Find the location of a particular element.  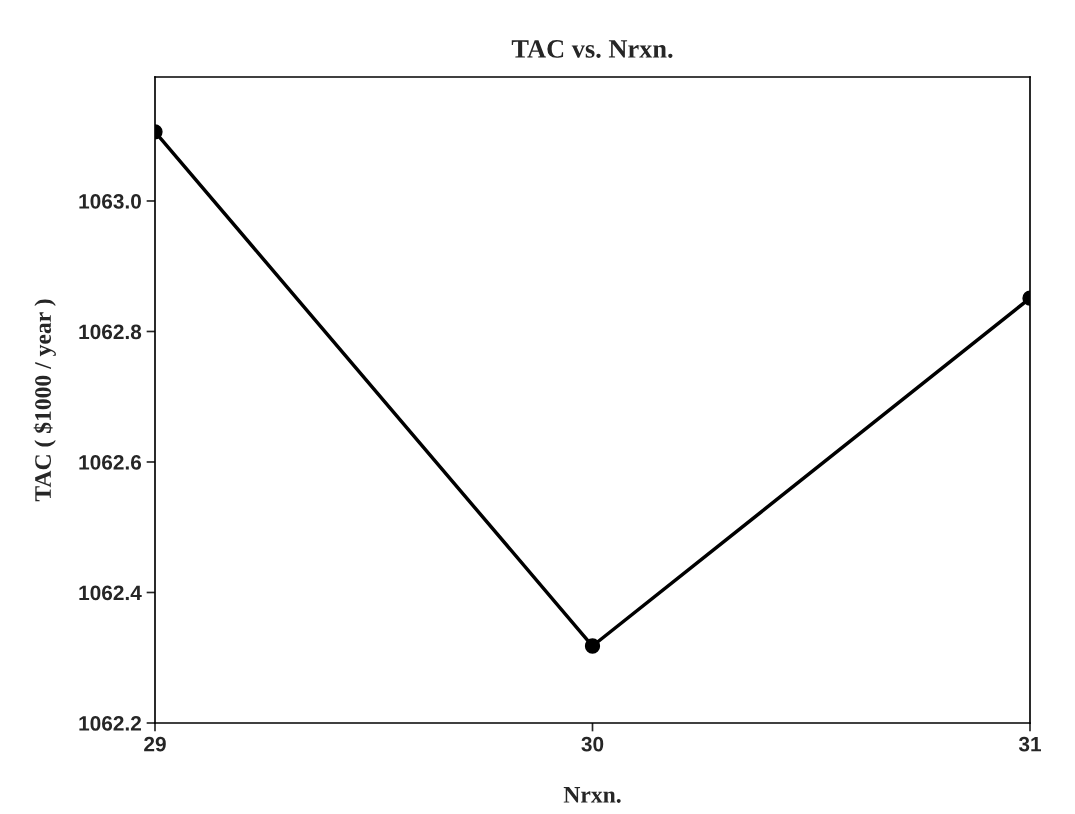

x-tick-label: 29 is located at coordinates (155, 744).